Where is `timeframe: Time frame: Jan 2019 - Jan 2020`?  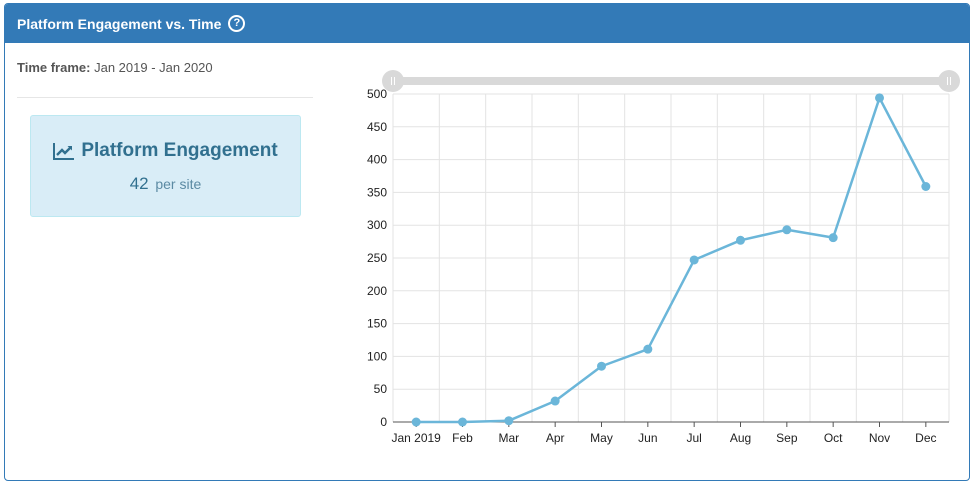
timeframe: Time frame: Jan 2019 - Jan 2020 is located at coordinates (115, 67).